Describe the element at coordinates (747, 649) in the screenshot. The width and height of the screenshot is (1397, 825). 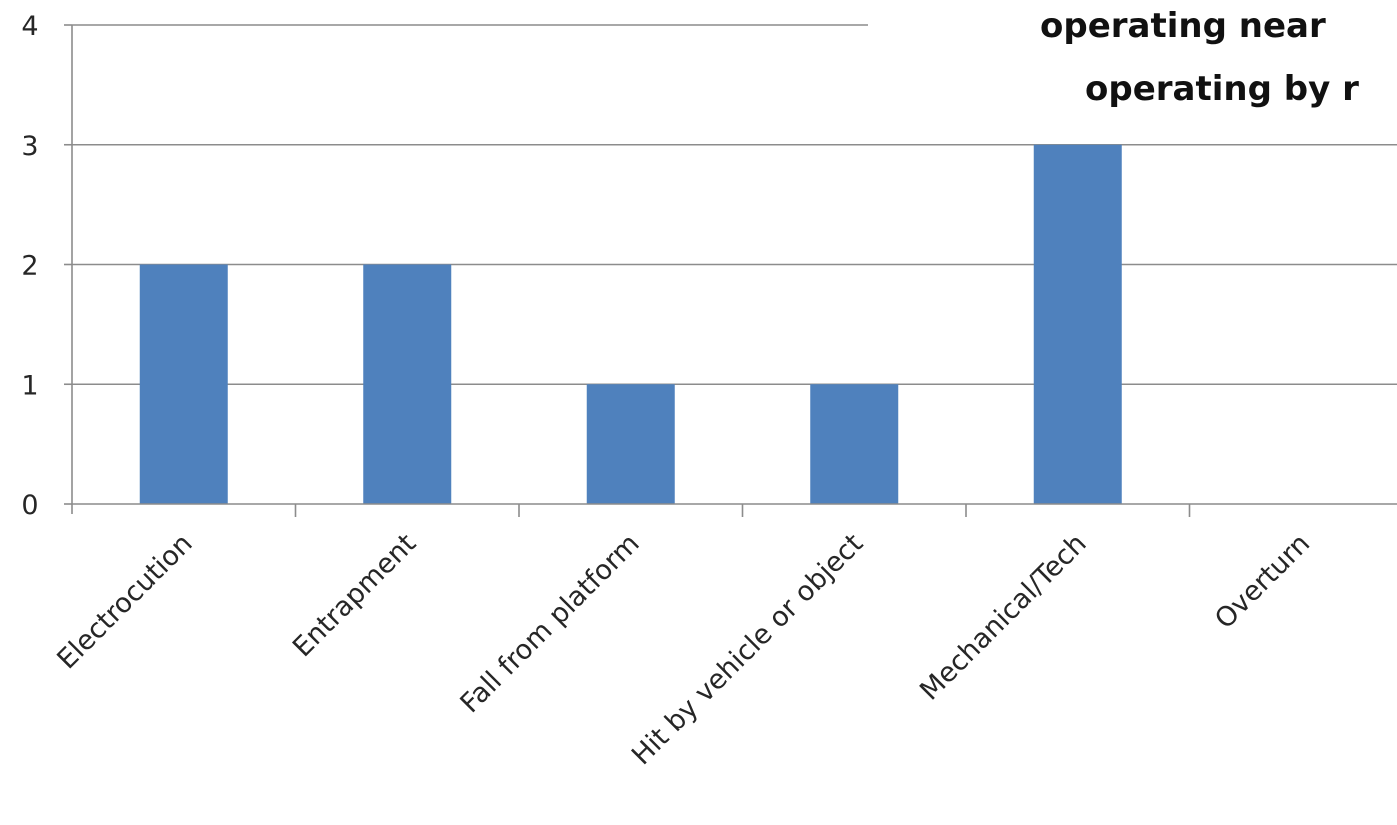
I see `x-tick-label: Hit by vehicle or object` at that location.